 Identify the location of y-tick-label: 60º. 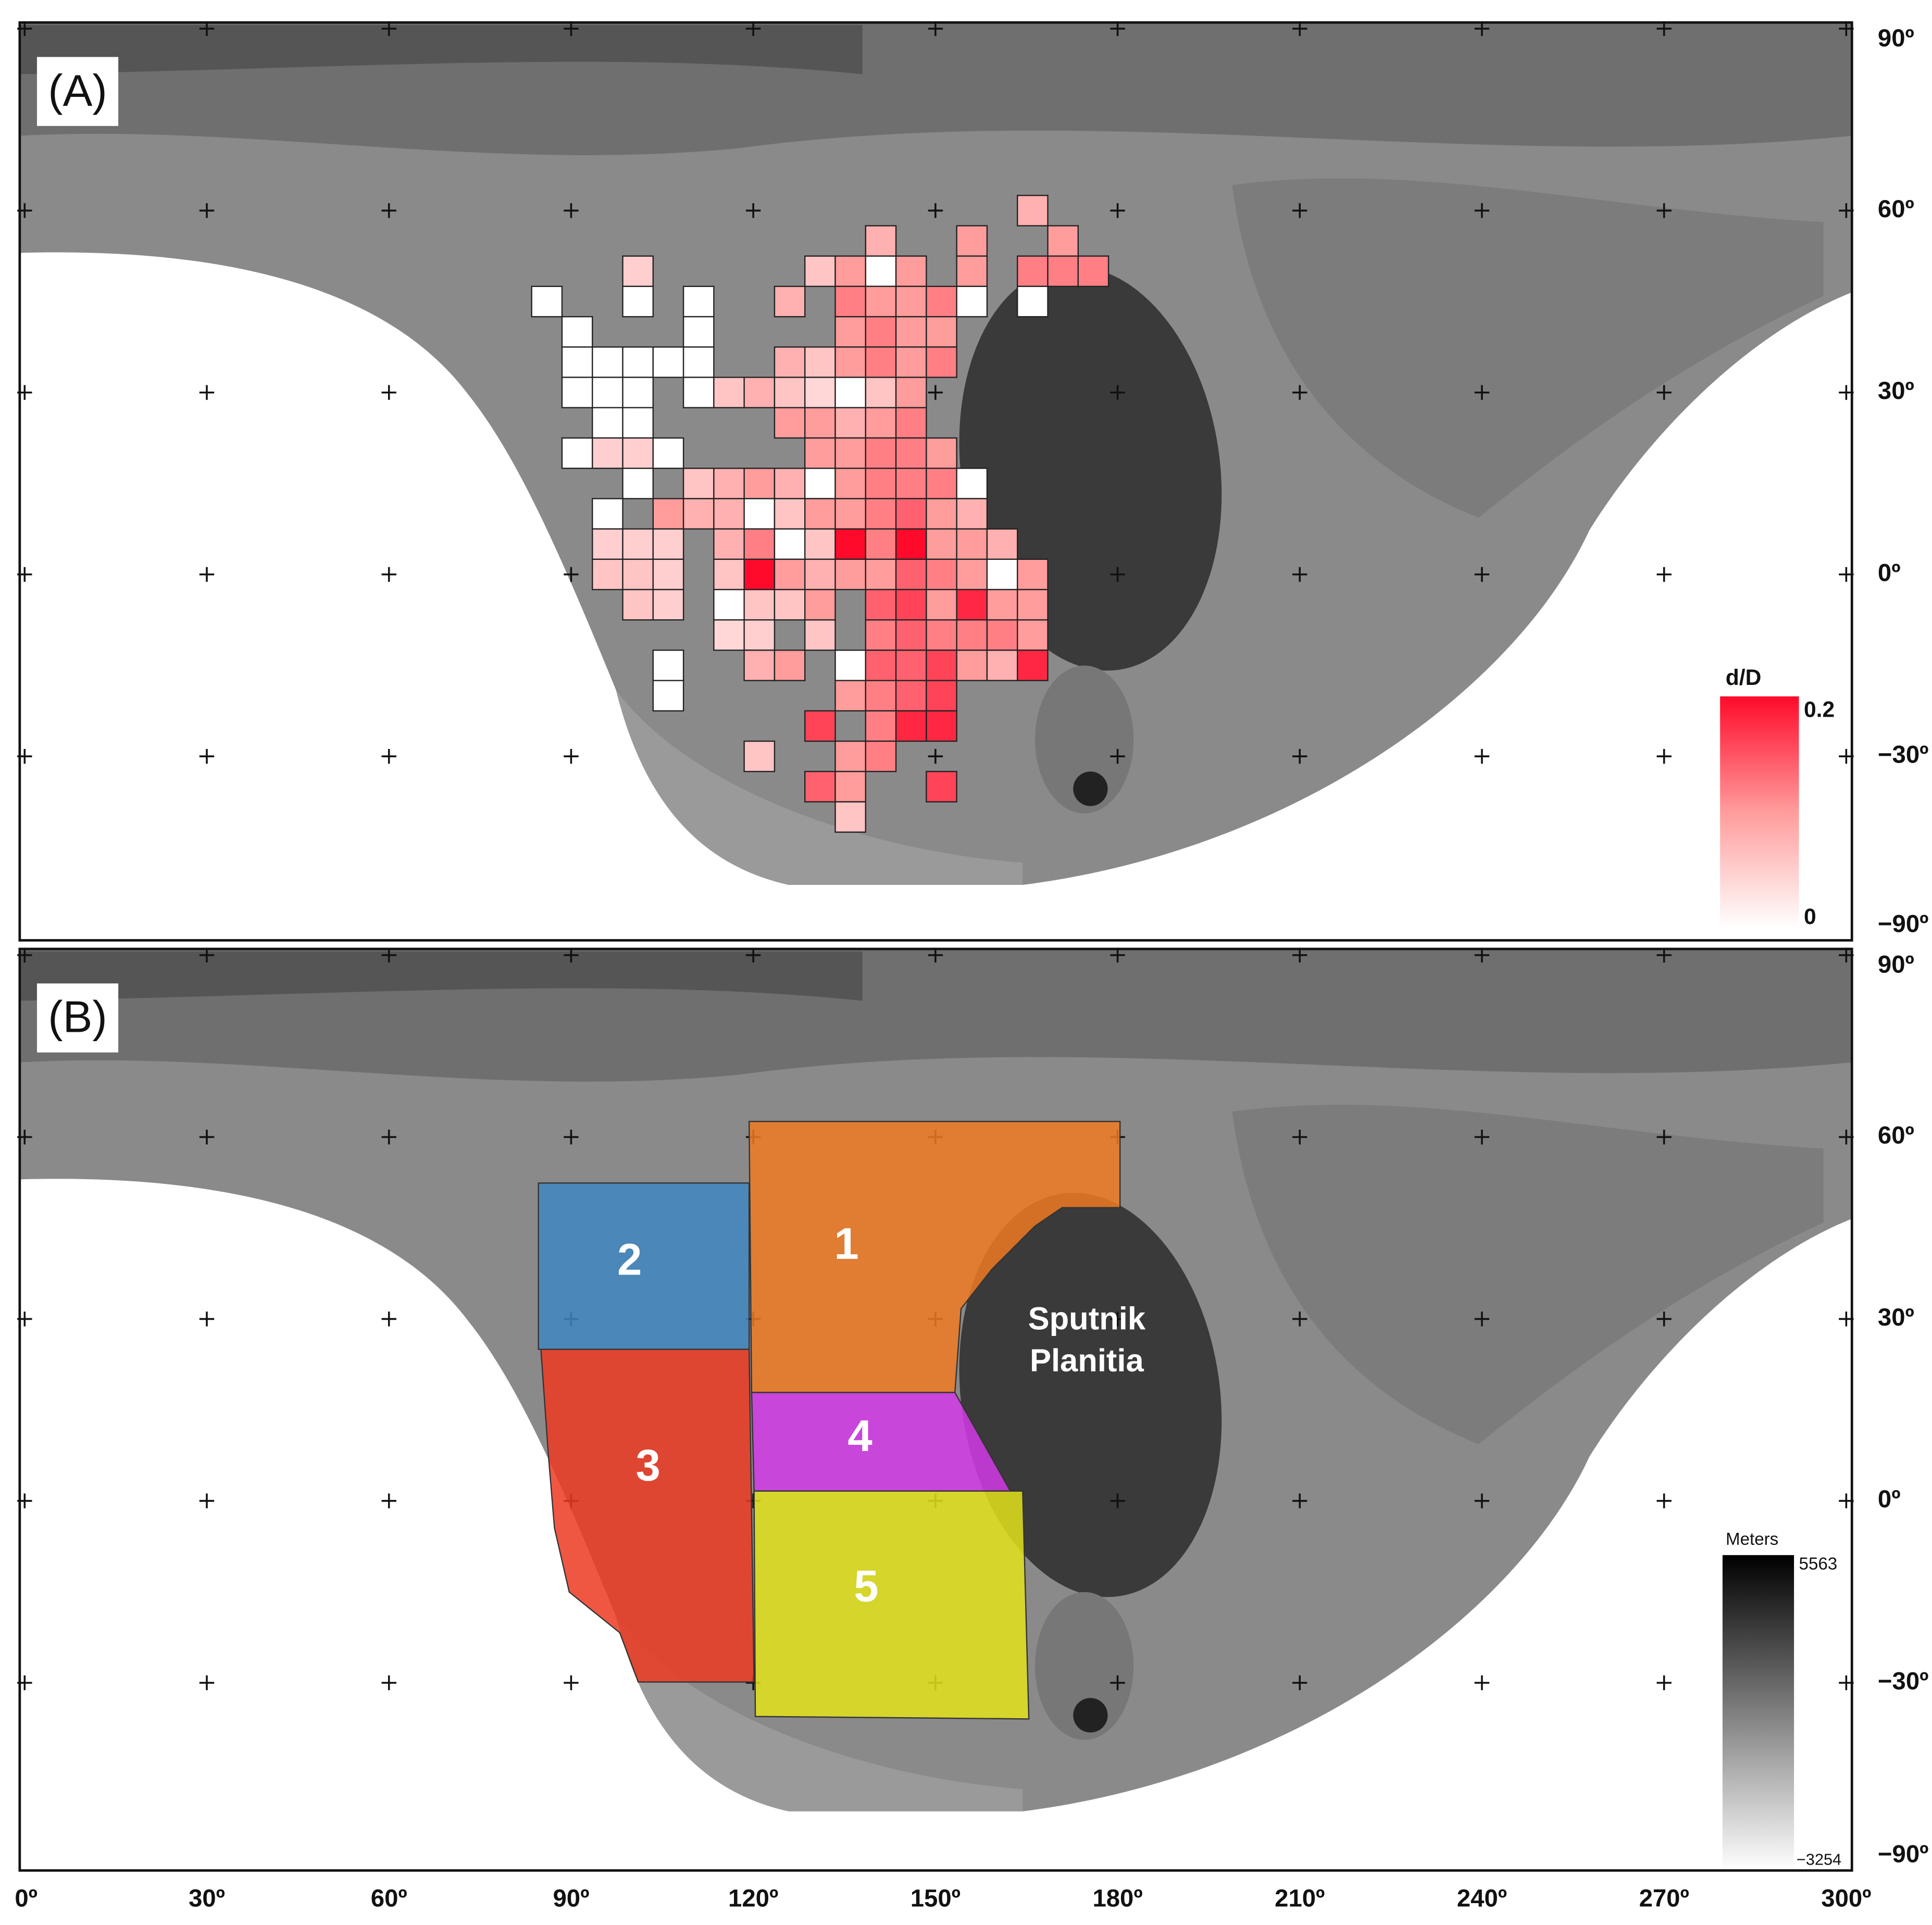
(1896, 1135).